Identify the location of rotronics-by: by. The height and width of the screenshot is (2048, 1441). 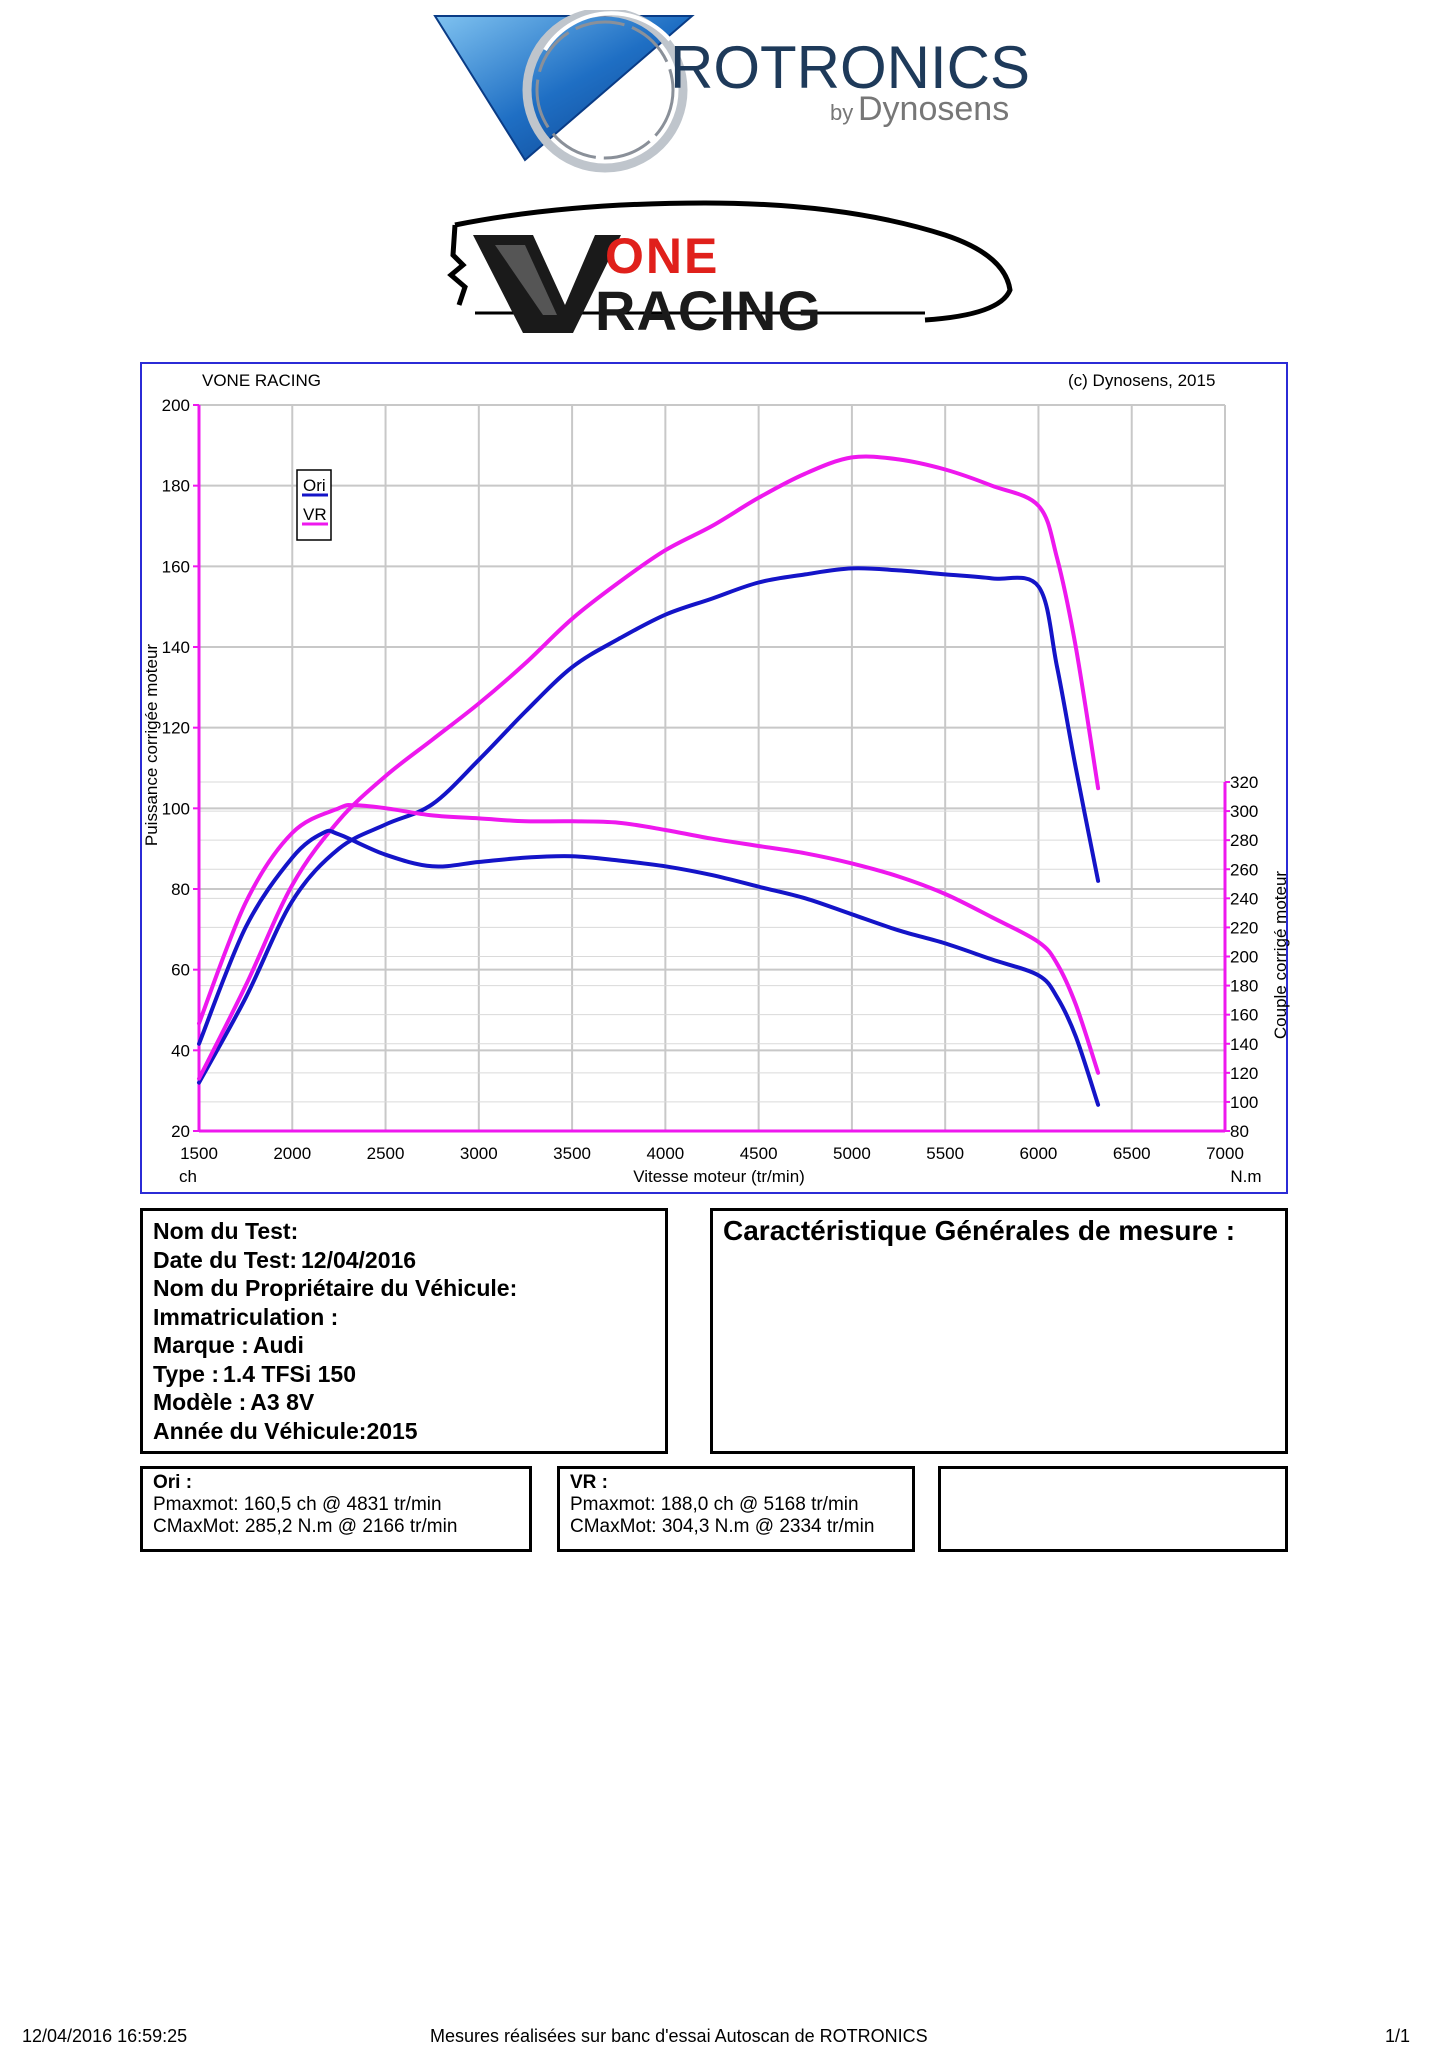
(841, 112).